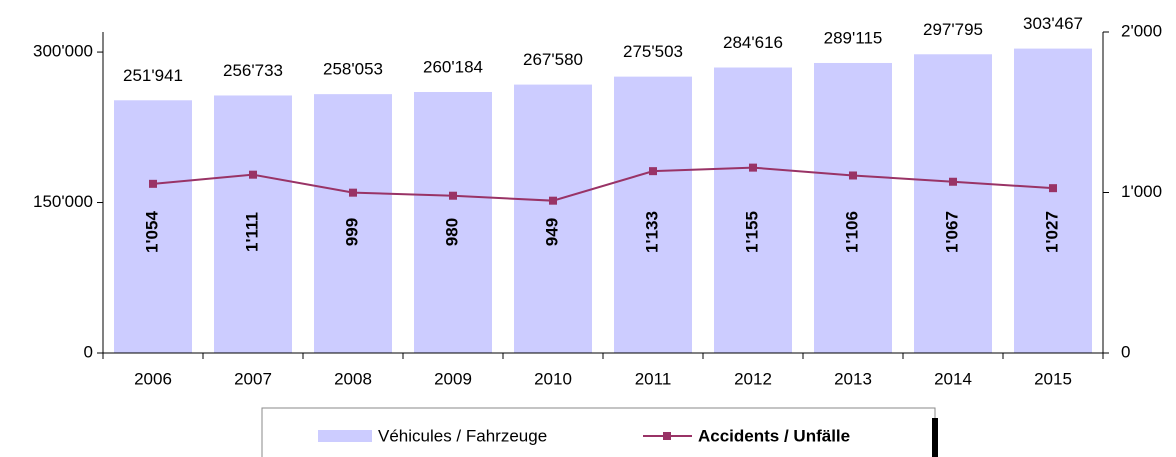  What do you see at coordinates (951, 232) in the screenshot?
I see `line-value-label: 1'067` at bounding box center [951, 232].